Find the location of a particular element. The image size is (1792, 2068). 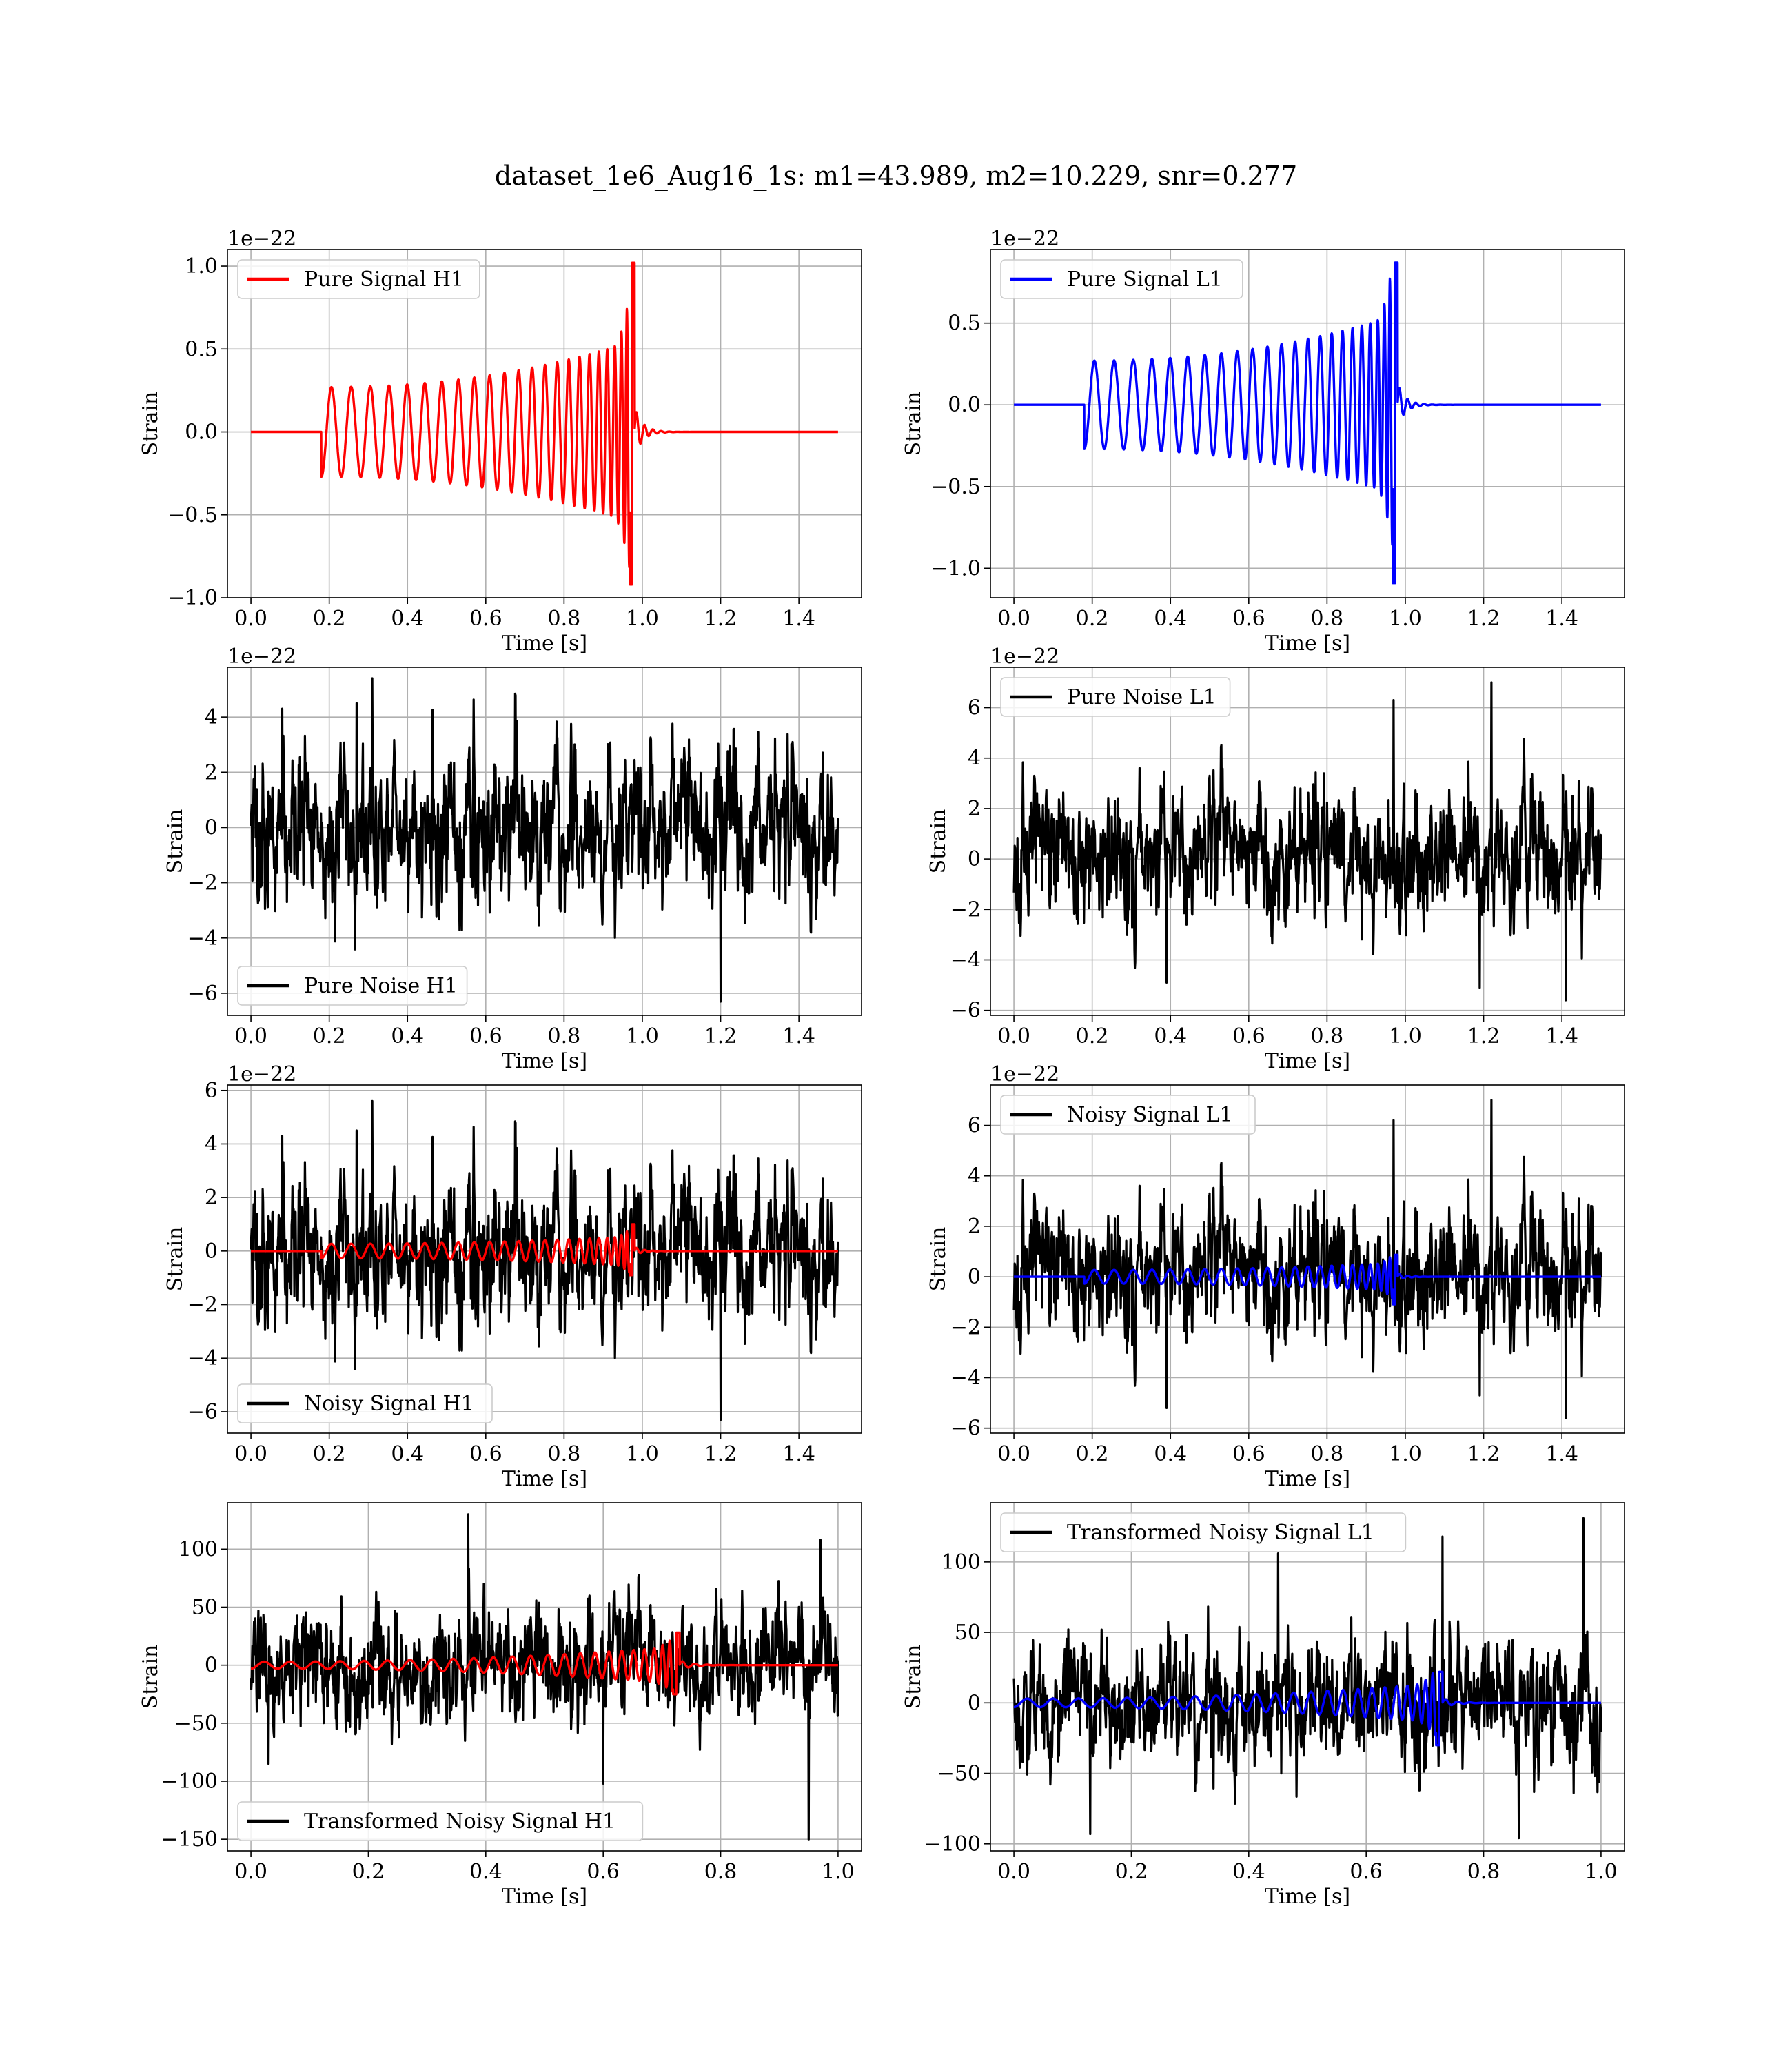

y-tick-label: 0.5 is located at coordinates (201, 349).